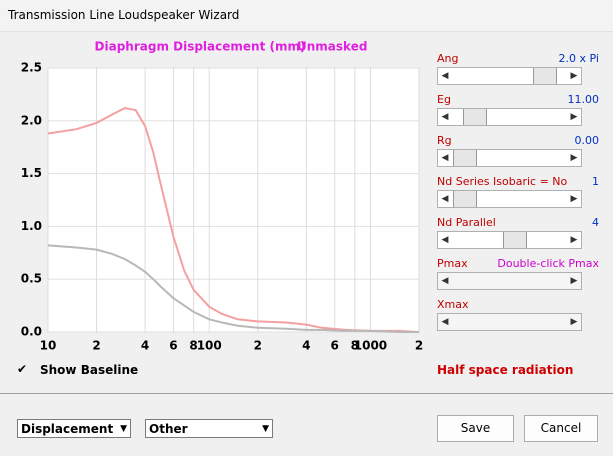 Image resolution: width=613 pixels, height=456 pixels. What do you see at coordinates (31, 226) in the screenshot?
I see `y-tick-label: 1.0` at bounding box center [31, 226].